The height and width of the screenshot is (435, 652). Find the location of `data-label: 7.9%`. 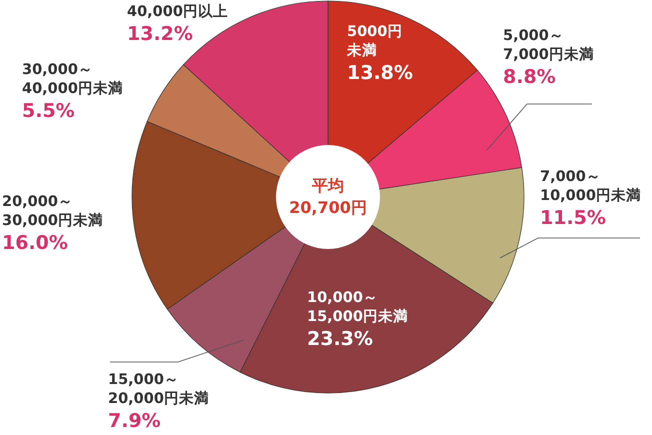

data-label: 7.9% is located at coordinates (135, 421).